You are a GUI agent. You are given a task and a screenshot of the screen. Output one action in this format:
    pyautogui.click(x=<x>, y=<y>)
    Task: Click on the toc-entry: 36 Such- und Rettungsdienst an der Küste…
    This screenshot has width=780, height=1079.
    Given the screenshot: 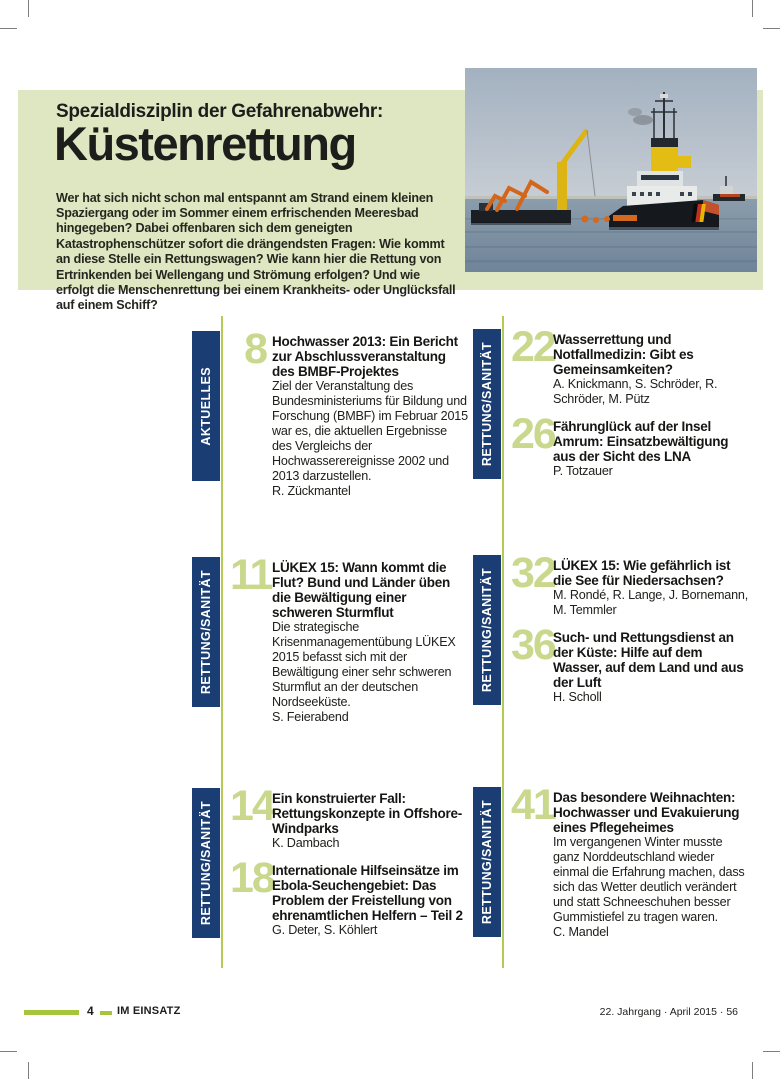 What is the action you would take?
    pyautogui.click(x=631, y=663)
    